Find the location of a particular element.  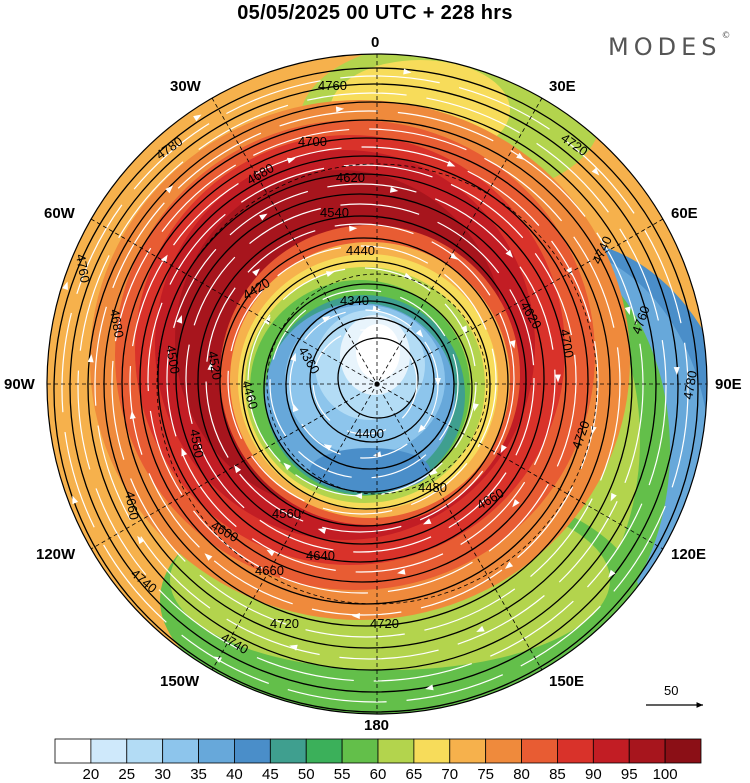

colorbar-label: 20 is located at coordinates (91, 774).